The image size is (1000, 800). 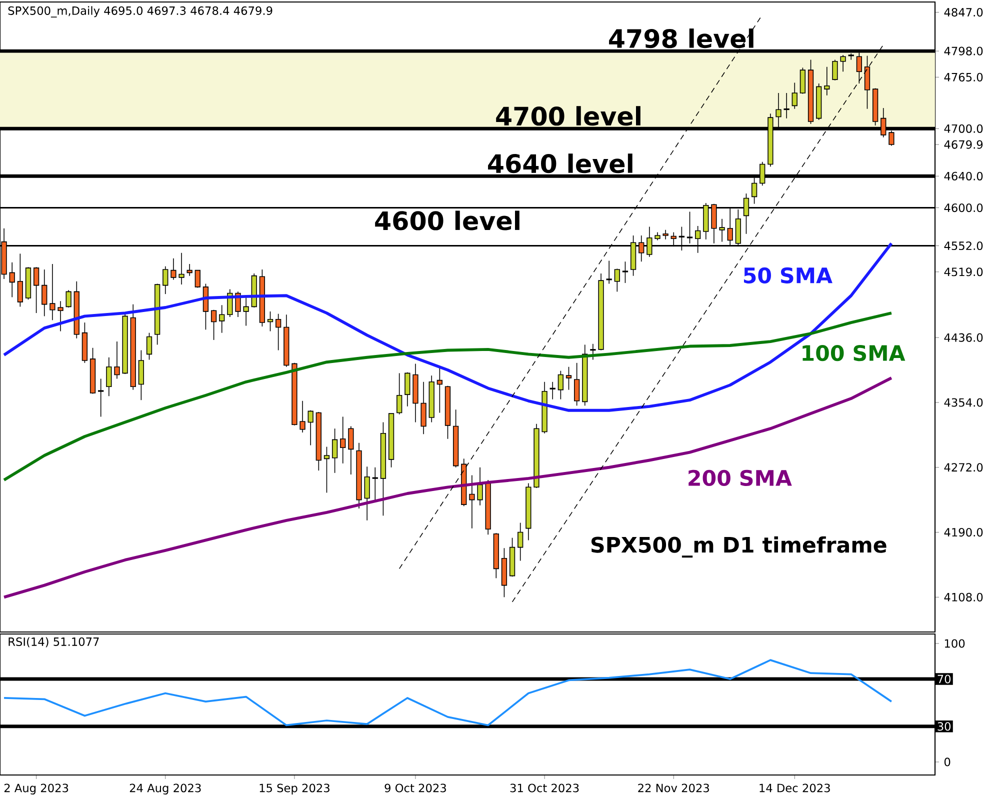 I want to click on y-tick-label: 4354.0, so click(x=963, y=402).